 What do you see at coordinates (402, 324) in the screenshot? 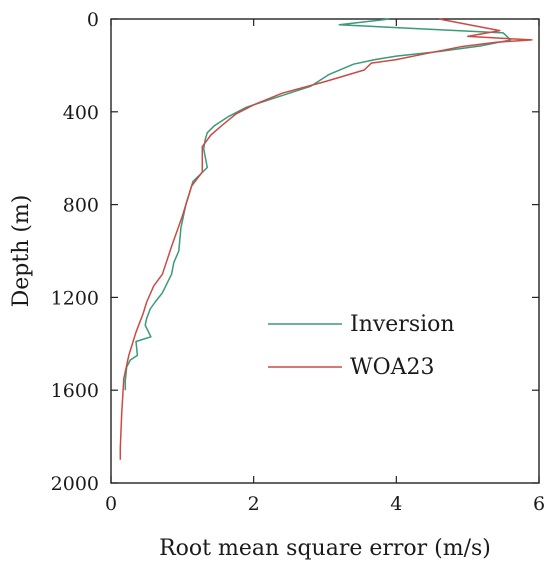
I see `legend-label-inversion: Inversion` at bounding box center [402, 324].